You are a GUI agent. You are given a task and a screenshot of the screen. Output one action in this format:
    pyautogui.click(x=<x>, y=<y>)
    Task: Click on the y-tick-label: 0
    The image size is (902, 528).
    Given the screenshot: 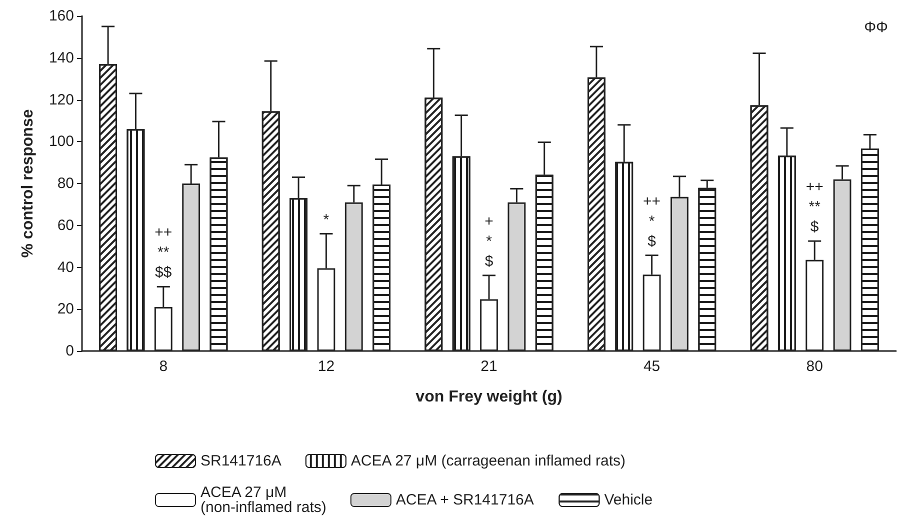 What is the action you would take?
    pyautogui.click(x=70, y=351)
    